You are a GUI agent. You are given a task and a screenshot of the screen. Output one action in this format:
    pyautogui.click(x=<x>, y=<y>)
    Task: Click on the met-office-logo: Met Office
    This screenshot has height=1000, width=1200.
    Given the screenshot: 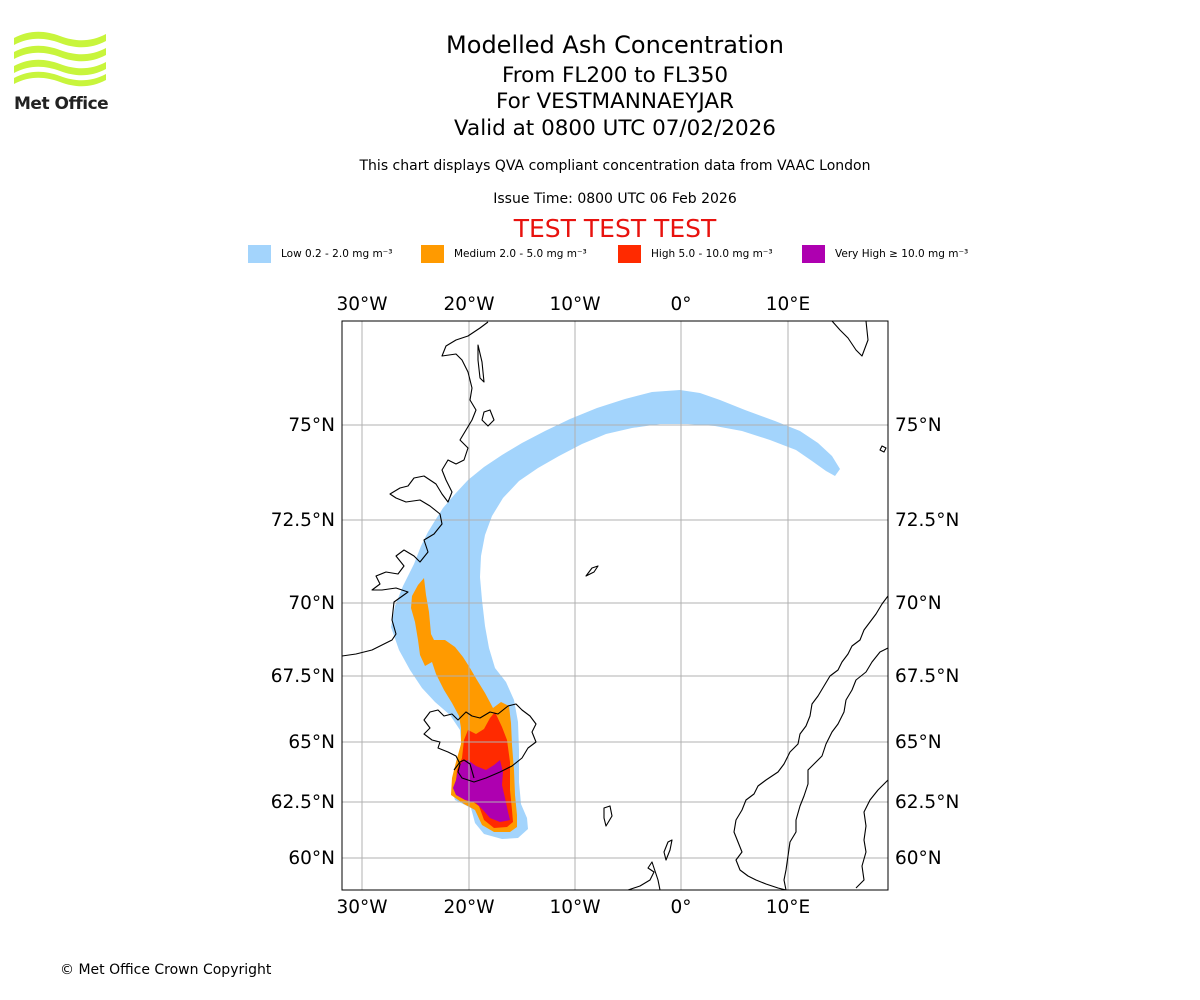 What is the action you would take?
    pyautogui.click(x=64, y=72)
    